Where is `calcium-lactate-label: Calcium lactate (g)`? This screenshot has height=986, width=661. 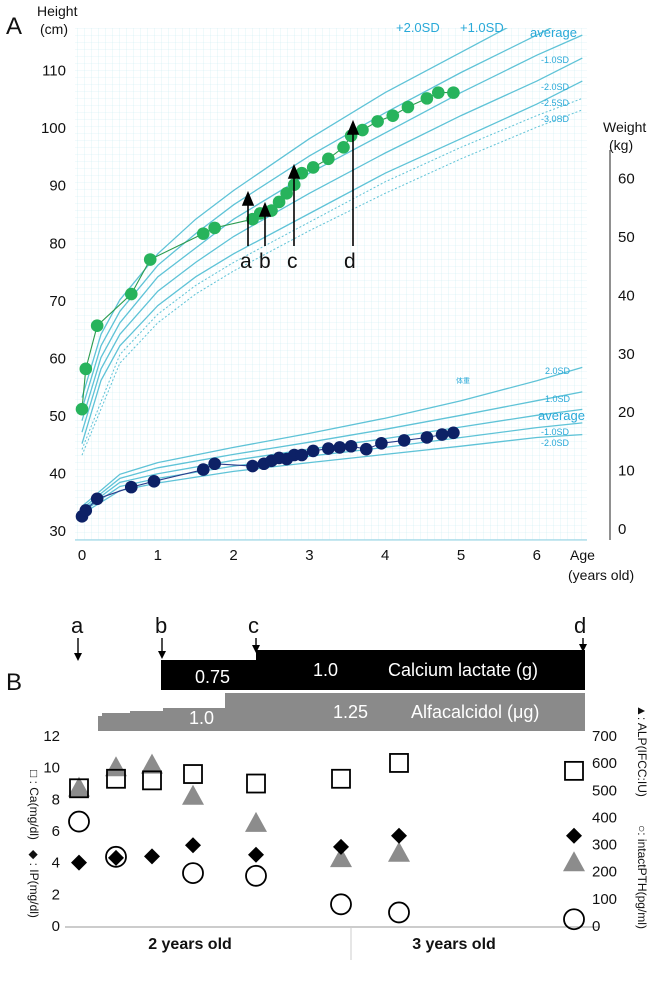
calcium-lactate-label: Calcium lactate (g) is located at coordinates (463, 670).